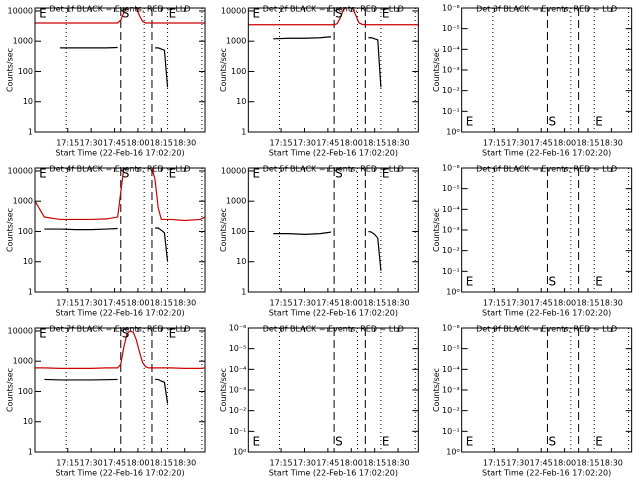 The width and height of the screenshot is (640, 480). What do you see at coordinates (546, 169) in the screenshot?
I see `chart-title: Det 6f BLACK = Events, RED = LLD` at bounding box center [546, 169].